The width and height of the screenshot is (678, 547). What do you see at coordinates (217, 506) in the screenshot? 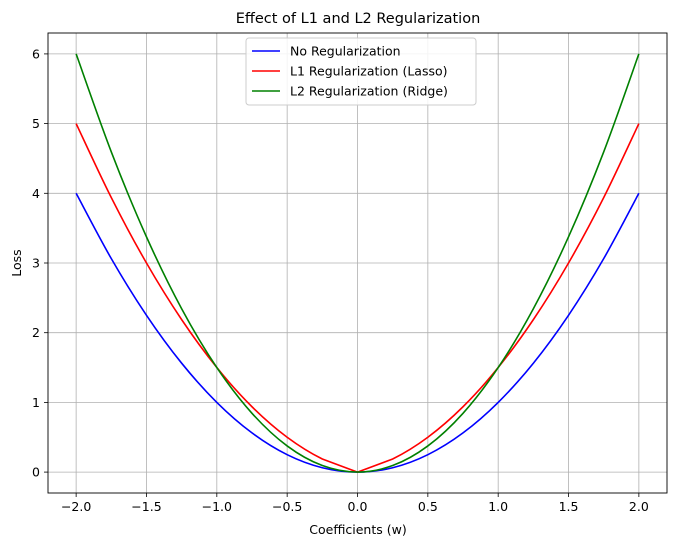
I see `x-tick-label: −1.0` at bounding box center [217, 506].